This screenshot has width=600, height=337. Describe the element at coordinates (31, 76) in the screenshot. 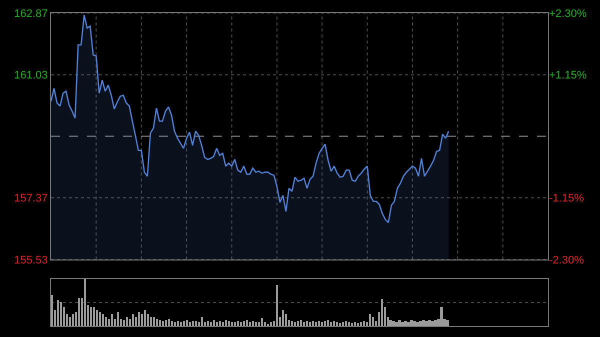

I see `y-tick-label: 161.03` at that location.